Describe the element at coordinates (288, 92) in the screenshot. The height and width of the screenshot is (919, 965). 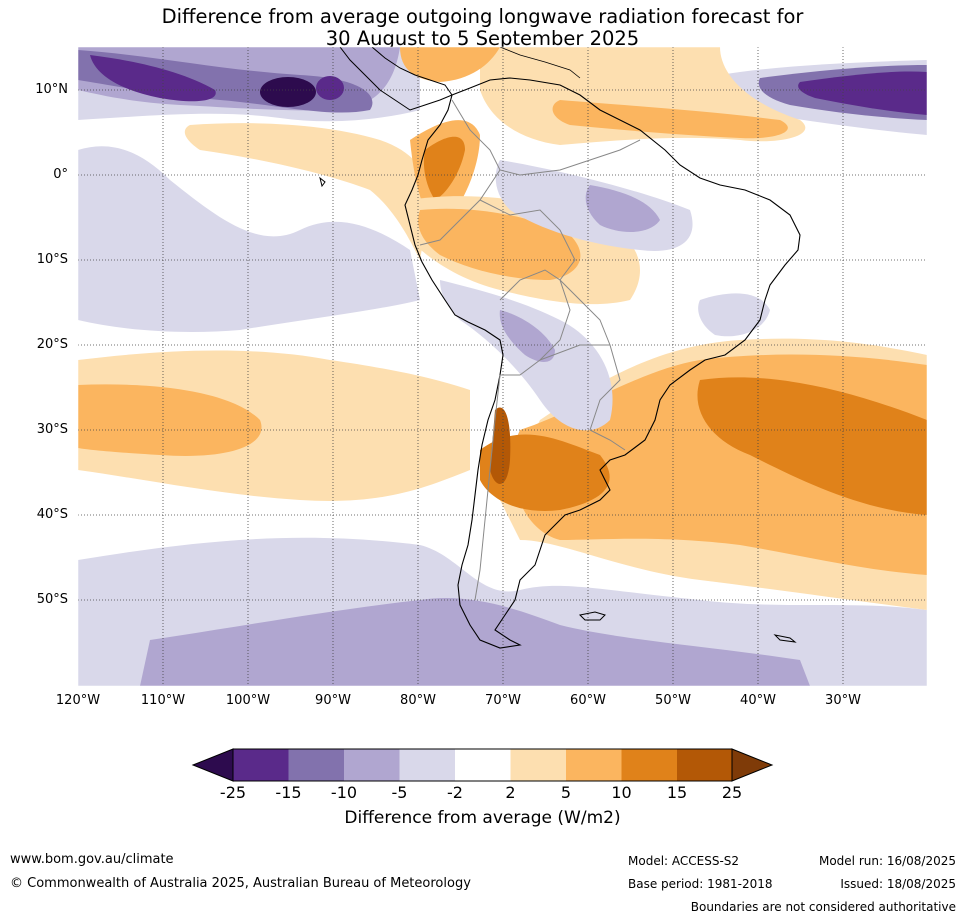
I see `anomaly-region-north-pacific-darkest-purple` at that location.